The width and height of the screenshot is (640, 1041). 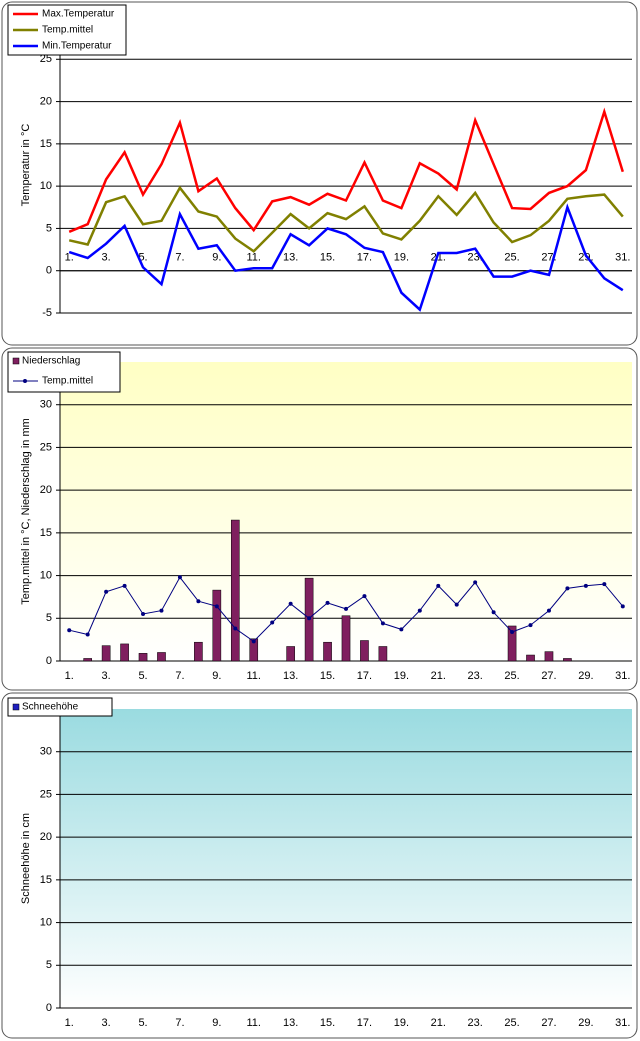 What do you see at coordinates (290, 1023) in the screenshot?
I see `x-tick-label: 13.` at bounding box center [290, 1023].